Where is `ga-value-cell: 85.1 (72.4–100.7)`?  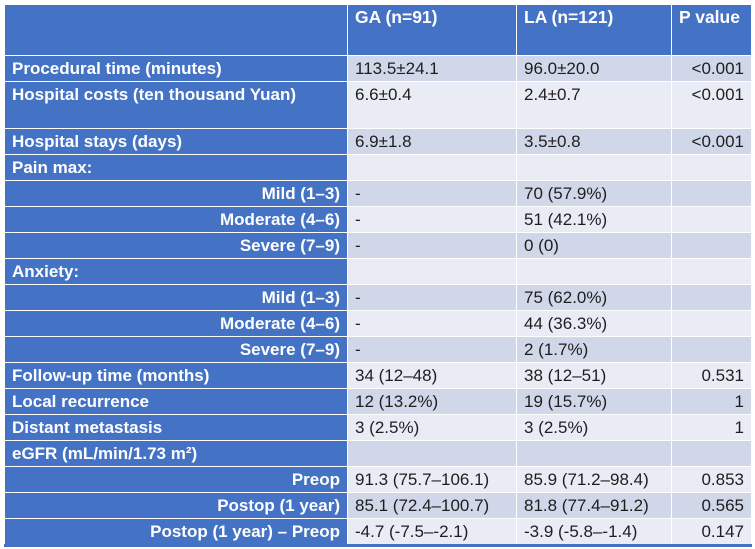
ga-value-cell: 85.1 (72.4–100.7) is located at coordinates (432, 505).